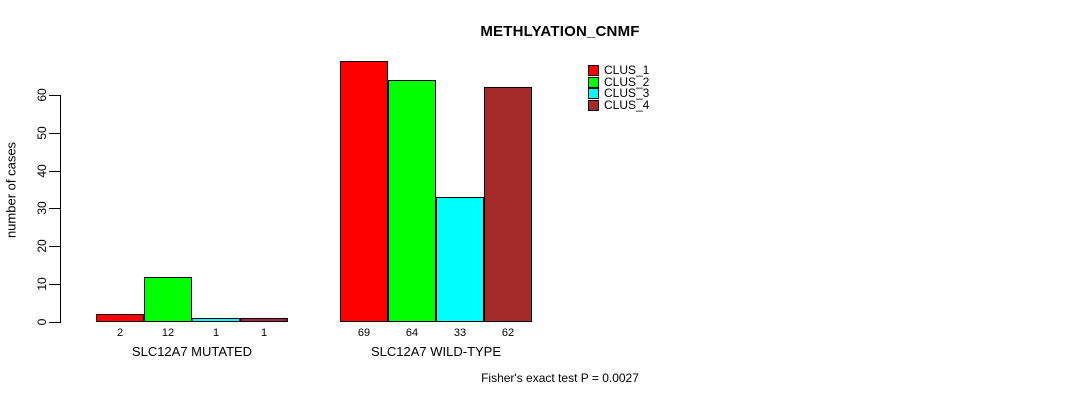 This screenshot has height=400, width=1090. Describe the element at coordinates (168, 299) in the screenshot. I see `bar-CLUS_2-slc12a7-mutated` at that location.